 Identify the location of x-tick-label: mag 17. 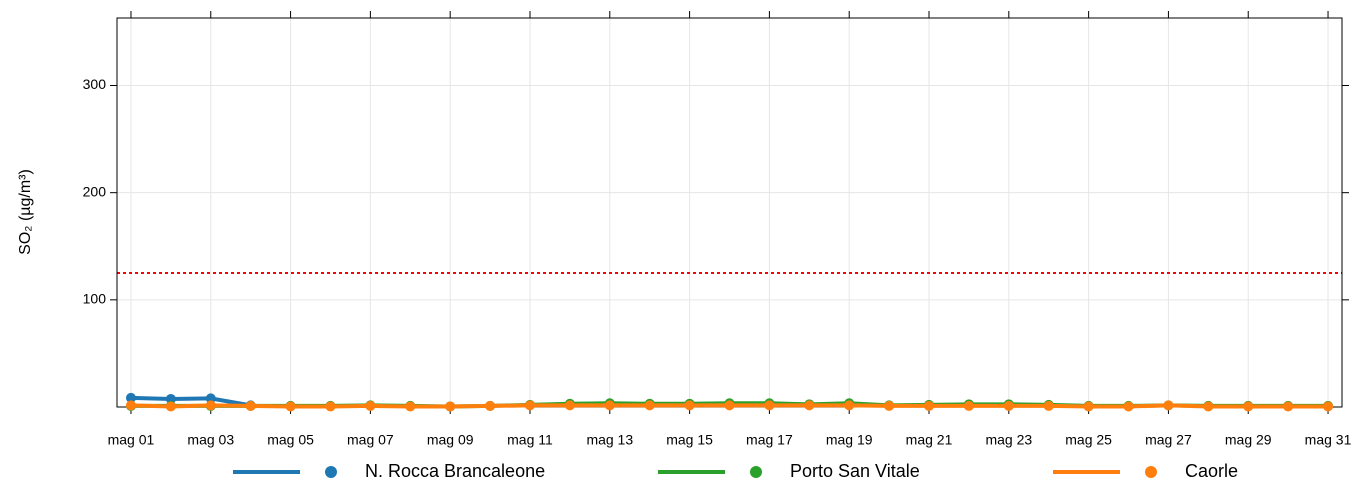
(769, 440).